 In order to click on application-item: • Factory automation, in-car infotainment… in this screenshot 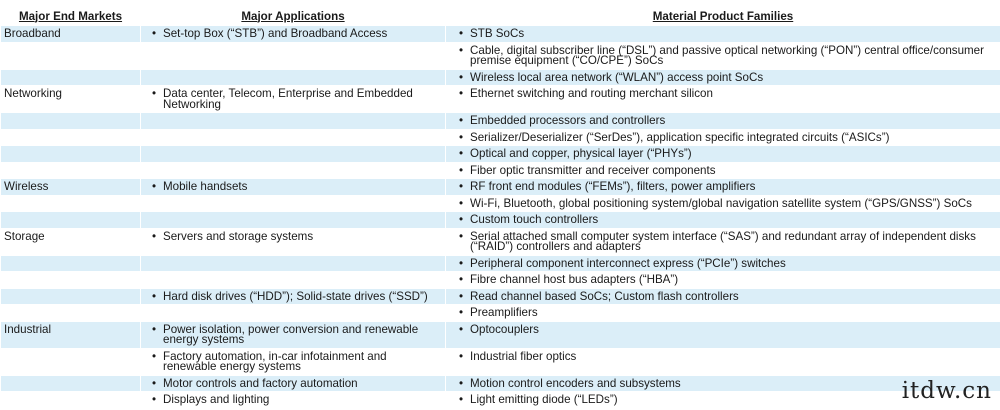, I will do `click(292, 361)`.